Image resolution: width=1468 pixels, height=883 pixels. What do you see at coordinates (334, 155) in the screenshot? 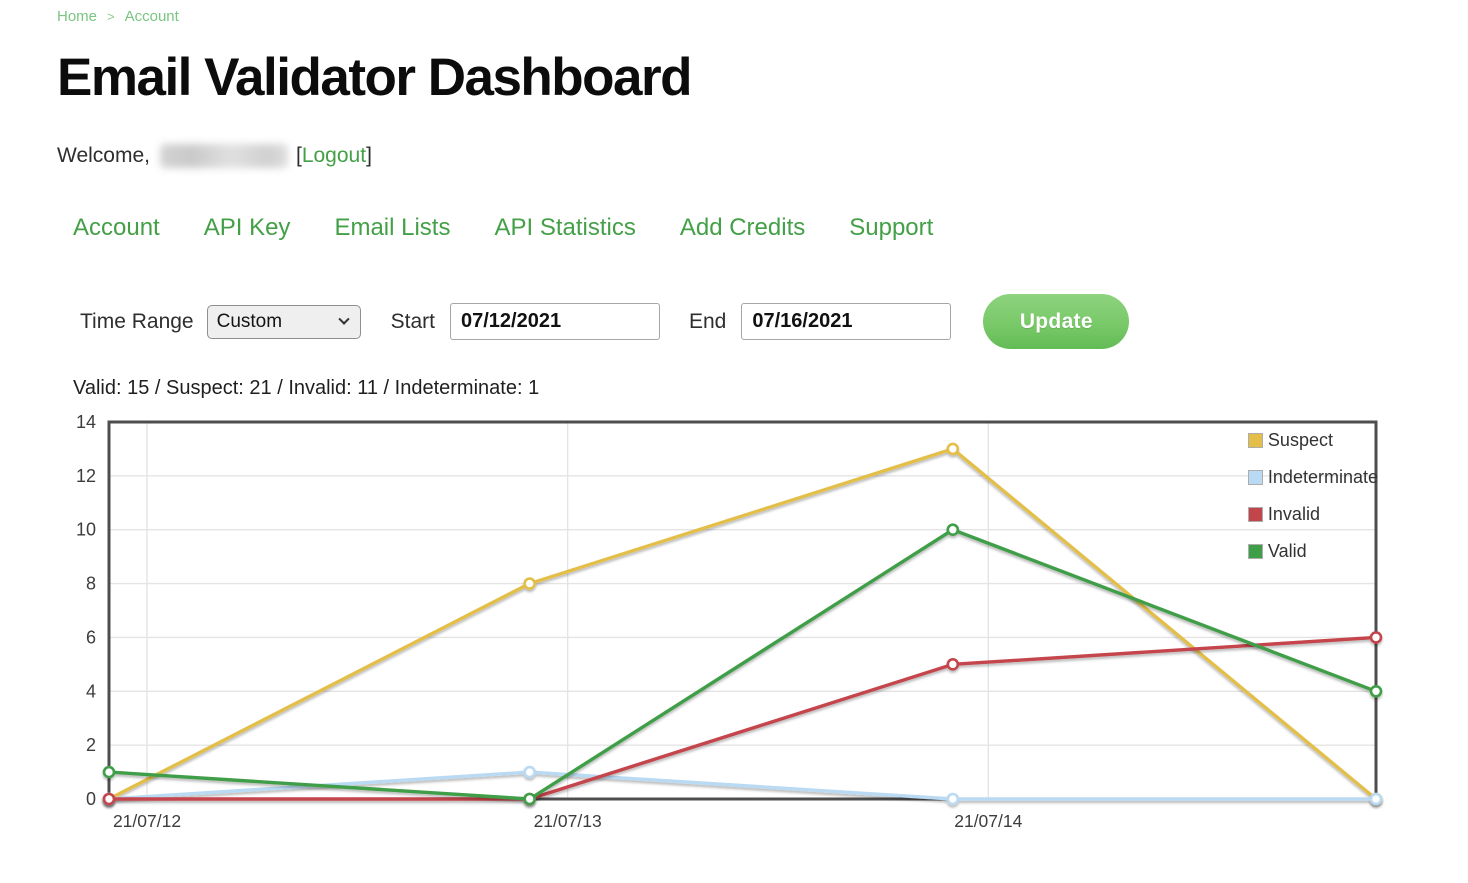
I see `logout-link: Logout` at bounding box center [334, 155].